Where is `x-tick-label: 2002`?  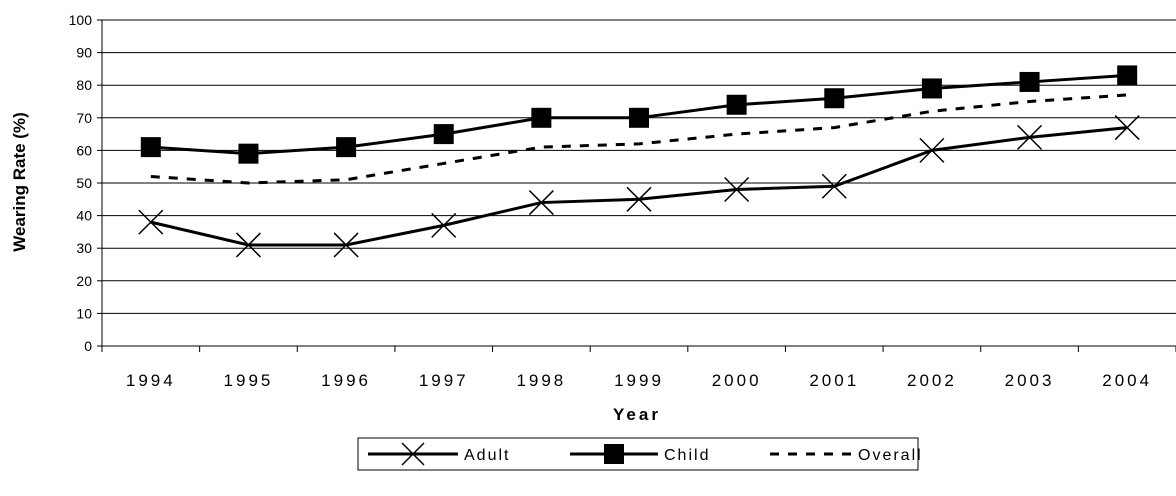 x-tick-label: 2002 is located at coordinates (932, 380).